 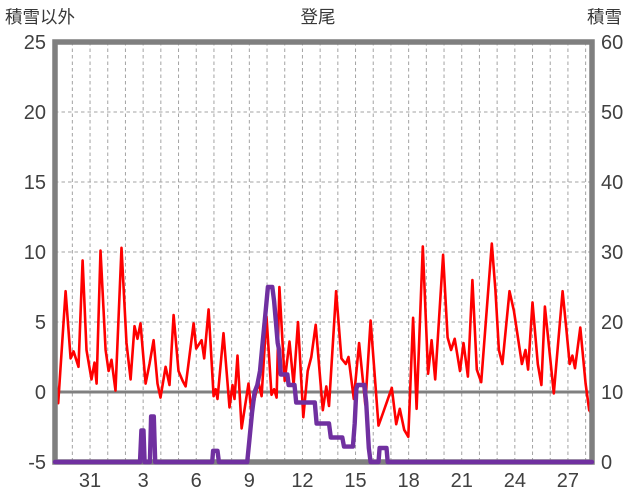 What do you see at coordinates (35, 113) in the screenshot?
I see `left-axis-tick-label: 20` at bounding box center [35, 113].